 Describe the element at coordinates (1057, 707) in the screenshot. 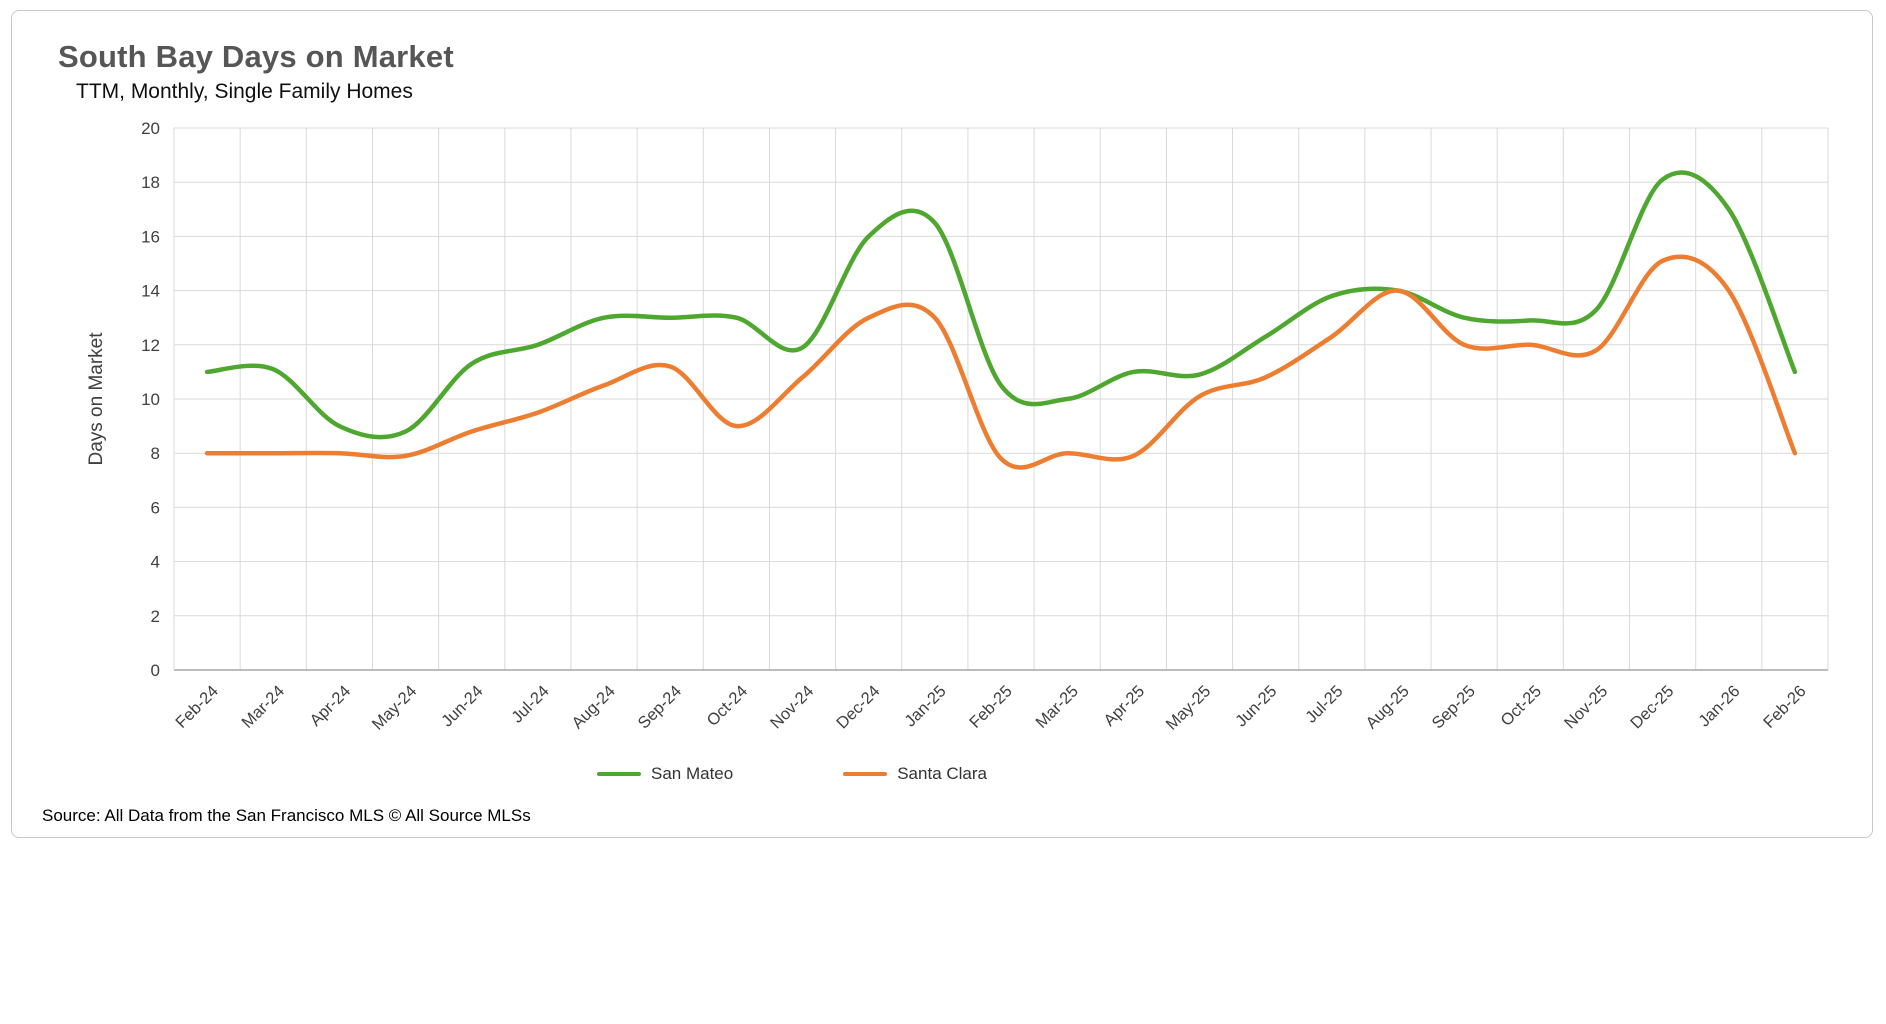

I see `x-tick-label: Mar-25` at that location.